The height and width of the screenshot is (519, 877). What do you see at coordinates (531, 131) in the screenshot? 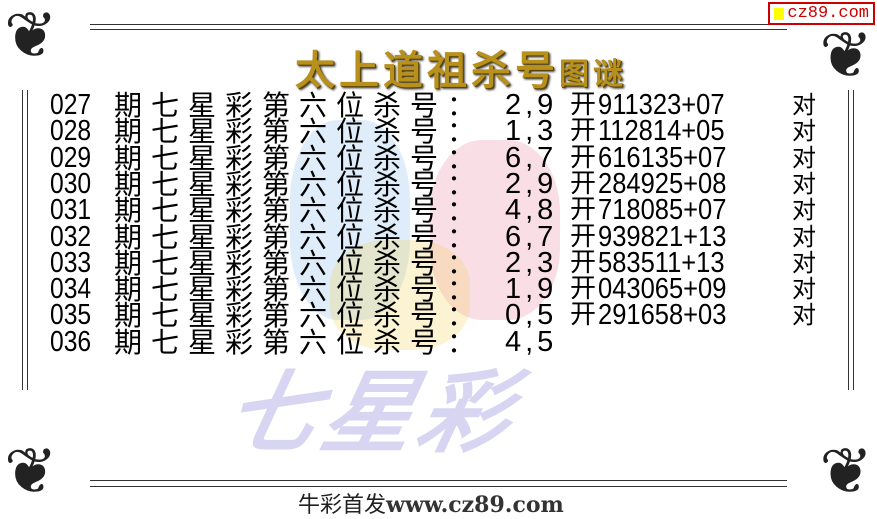
I see `row-kill: 1,3` at bounding box center [531, 131].